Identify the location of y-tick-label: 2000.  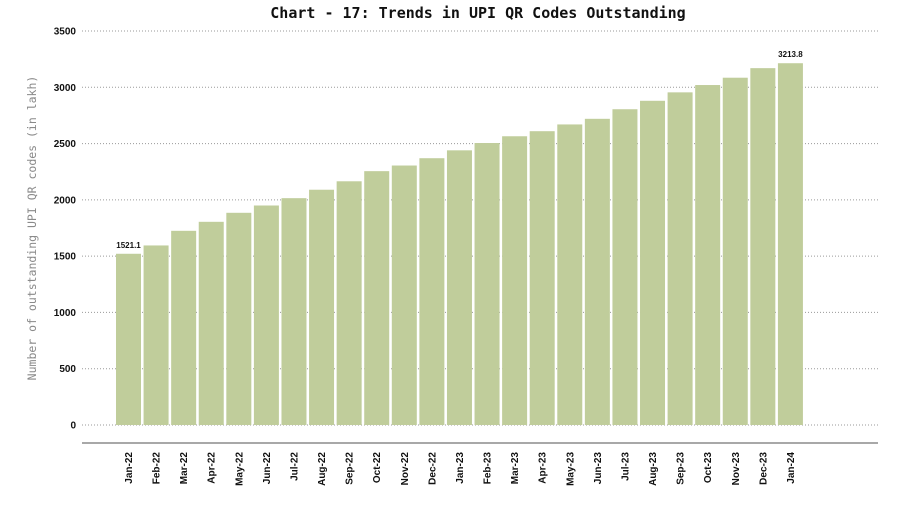
(65, 200).